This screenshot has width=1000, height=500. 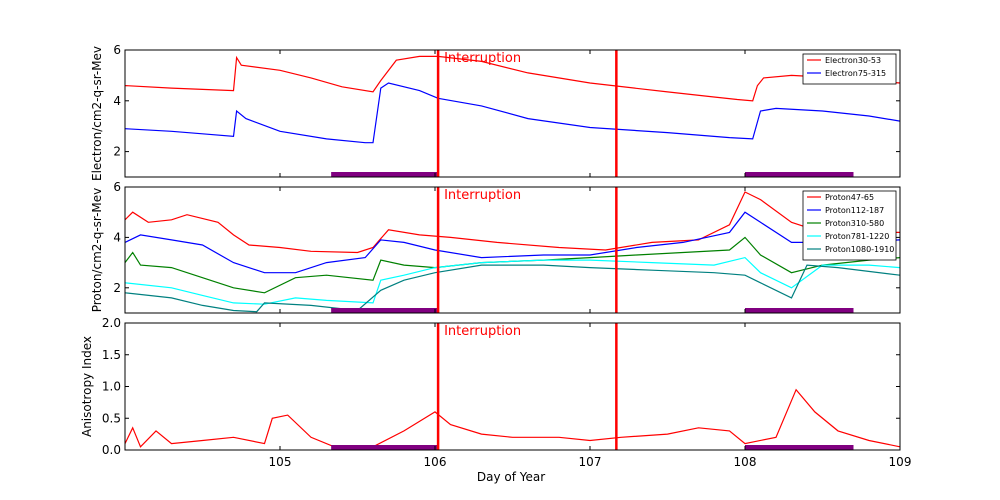 I want to click on y-tick-label: 2.0, so click(x=111, y=323).